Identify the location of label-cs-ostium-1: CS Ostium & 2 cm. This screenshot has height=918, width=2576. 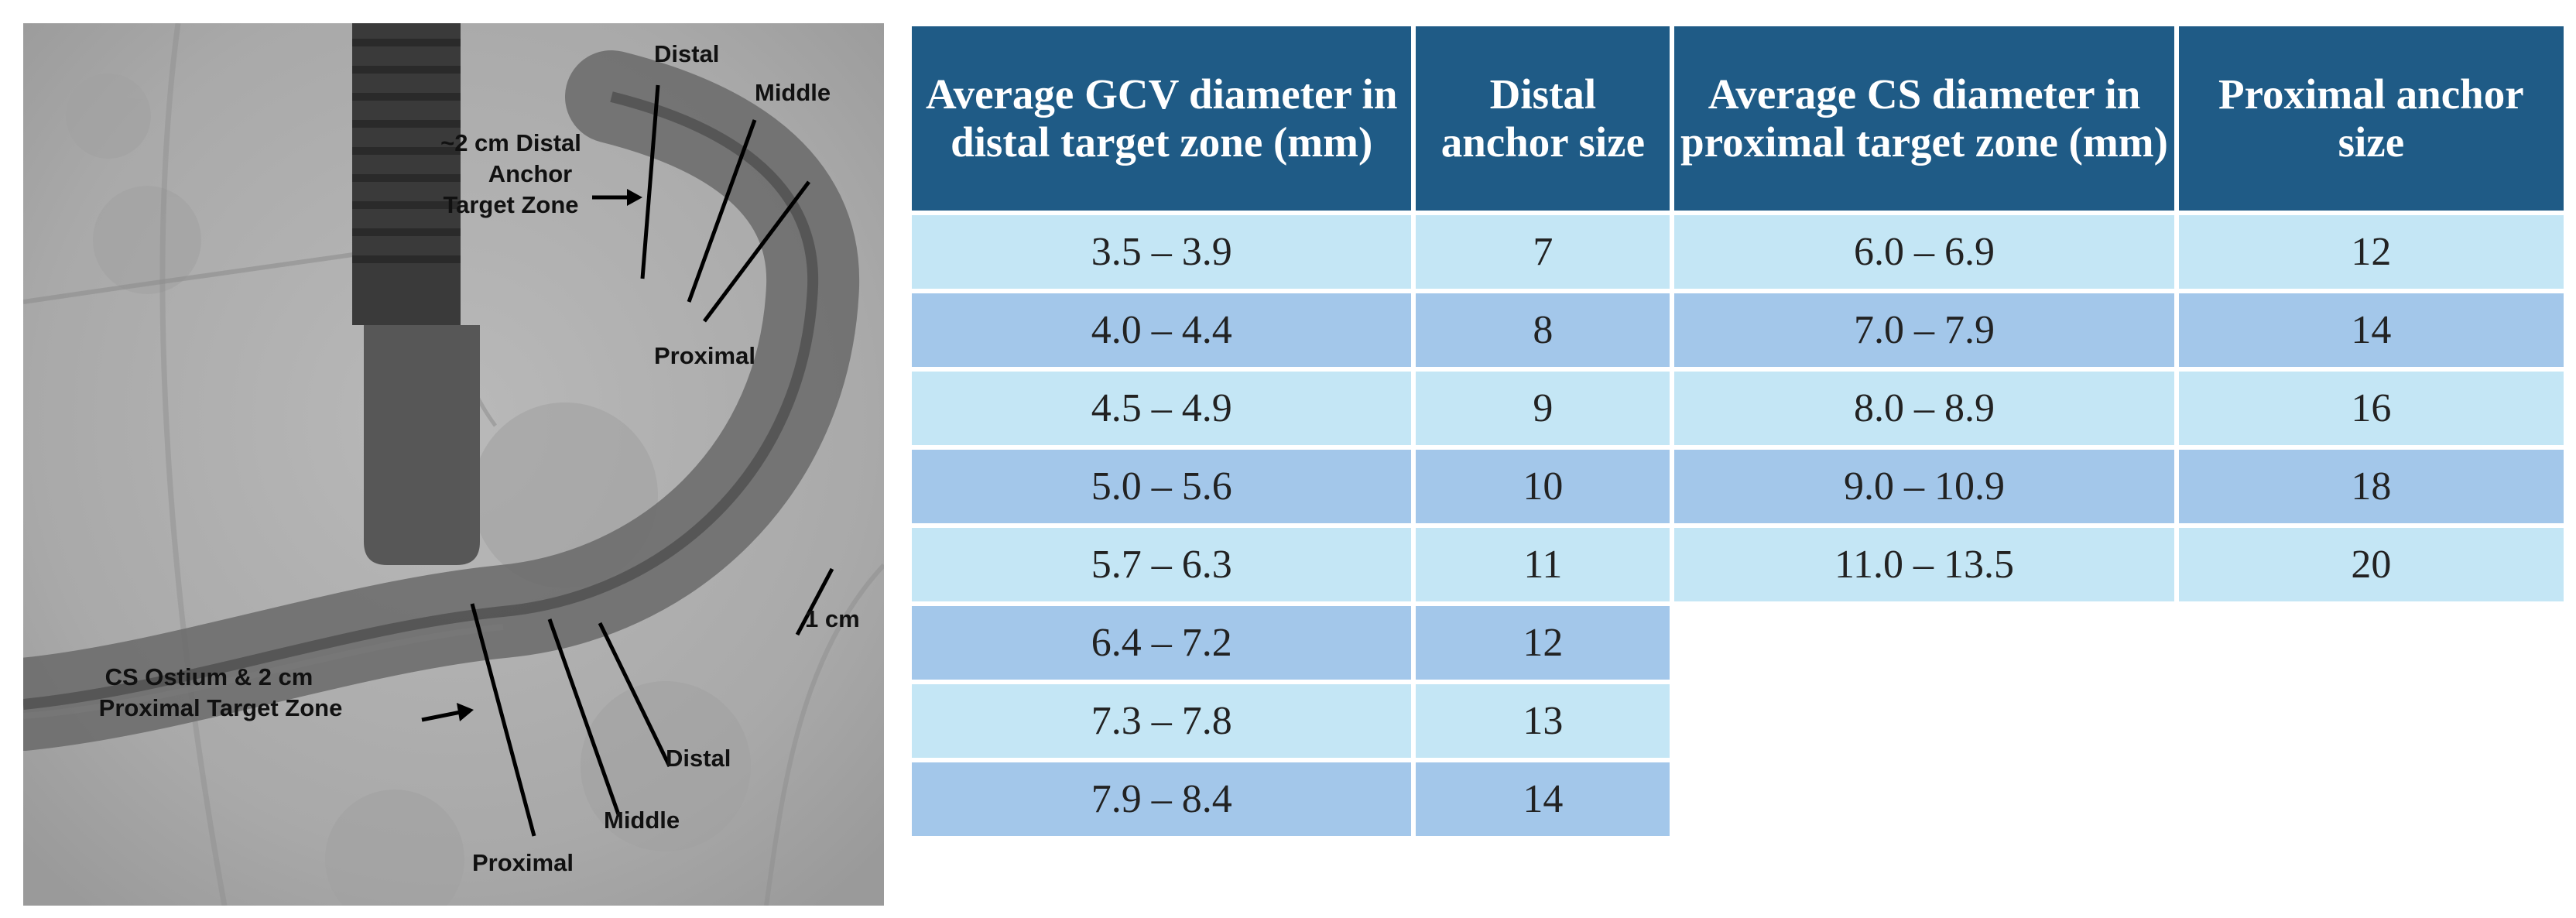
(209, 676).